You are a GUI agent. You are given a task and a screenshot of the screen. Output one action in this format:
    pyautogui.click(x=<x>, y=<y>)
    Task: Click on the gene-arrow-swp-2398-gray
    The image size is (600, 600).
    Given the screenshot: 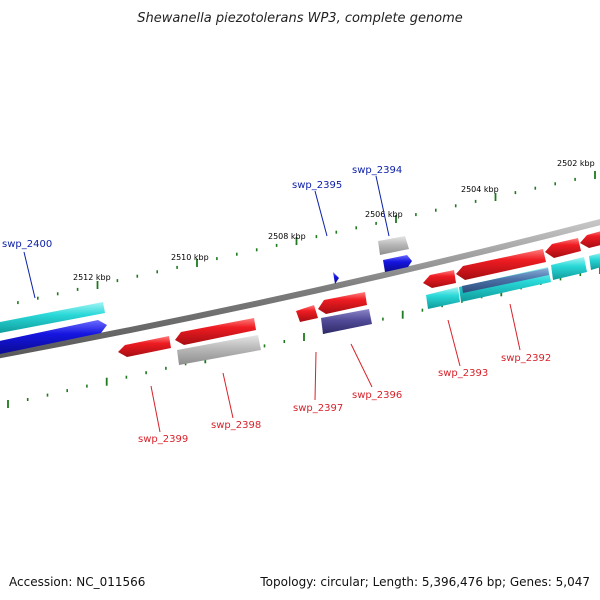 What is the action you would take?
    pyautogui.click(x=219, y=350)
    